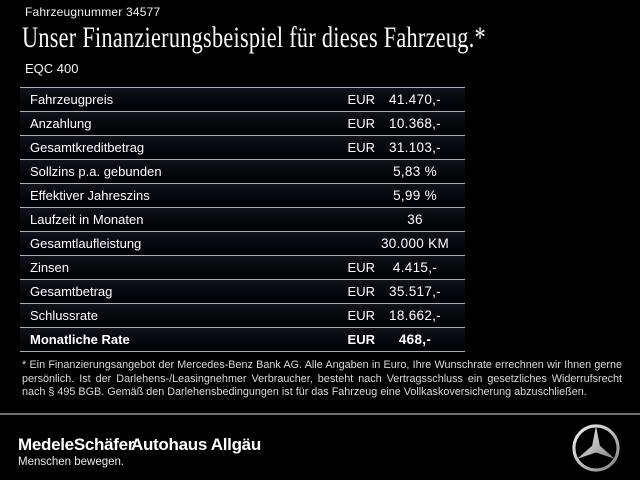 Image resolution: width=640 pixels, height=480 pixels. Describe the element at coordinates (71, 291) in the screenshot. I see `row-label: Gesamtbetrag` at that location.